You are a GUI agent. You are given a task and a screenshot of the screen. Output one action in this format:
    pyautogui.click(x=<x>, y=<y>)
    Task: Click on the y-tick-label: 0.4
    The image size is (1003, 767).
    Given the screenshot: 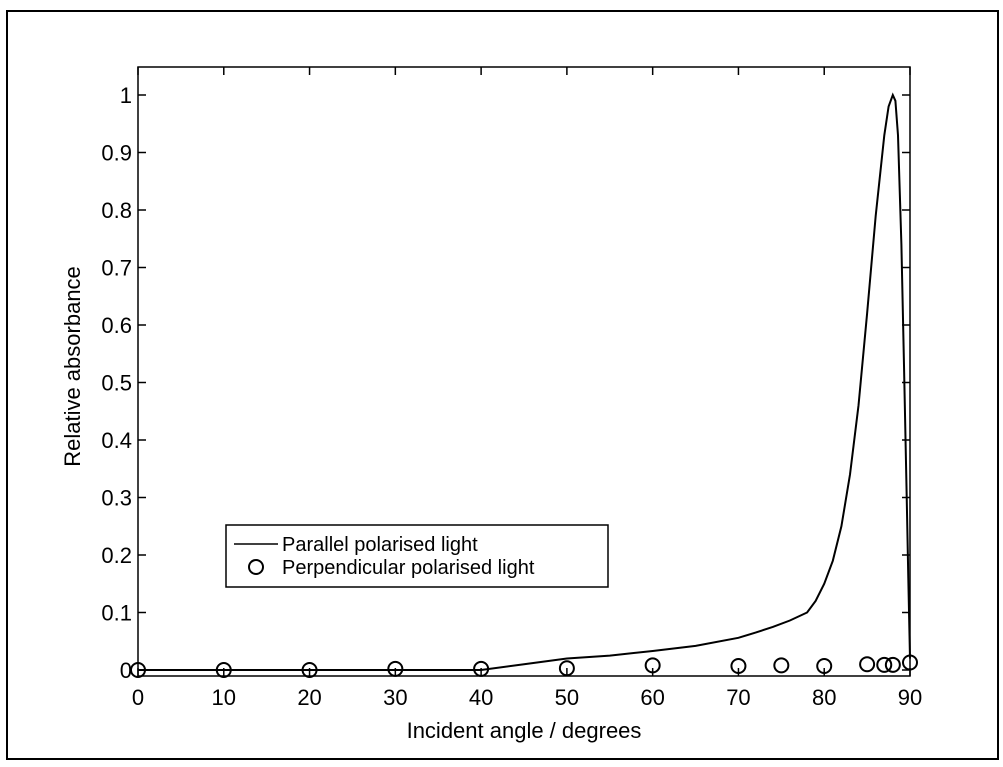 What is the action you would take?
    pyautogui.click(x=116, y=440)
    